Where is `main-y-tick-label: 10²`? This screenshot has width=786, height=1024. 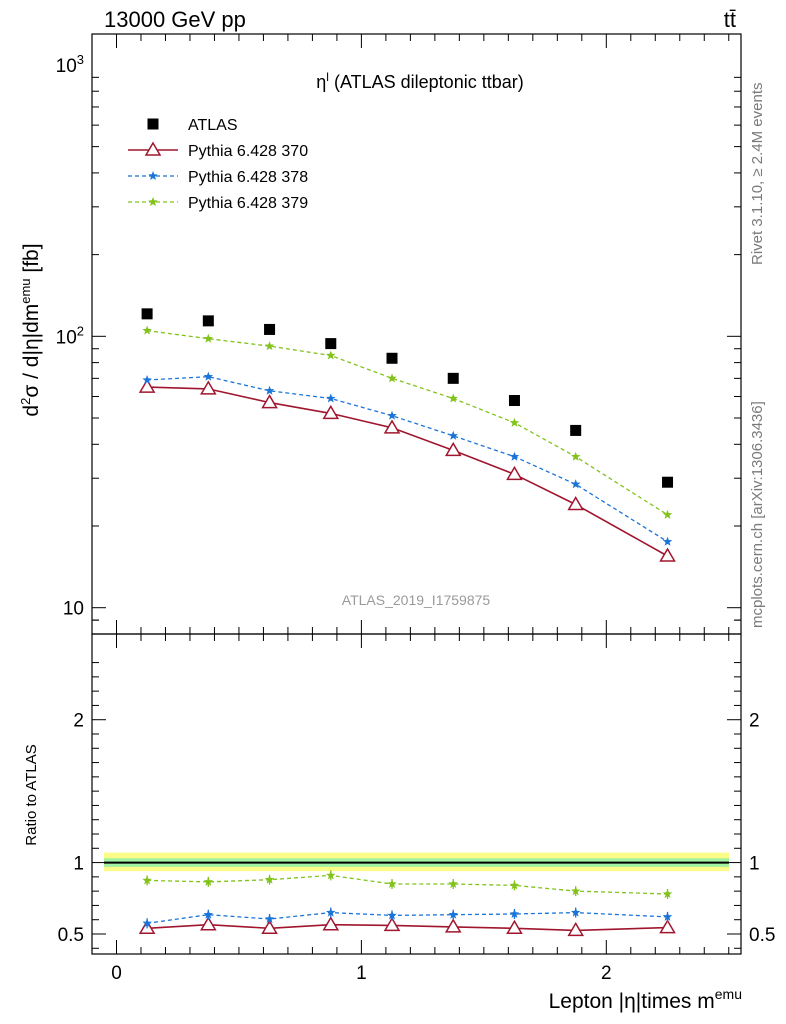 main-y-tick-label: 10² is located at coordinates (70, 335).